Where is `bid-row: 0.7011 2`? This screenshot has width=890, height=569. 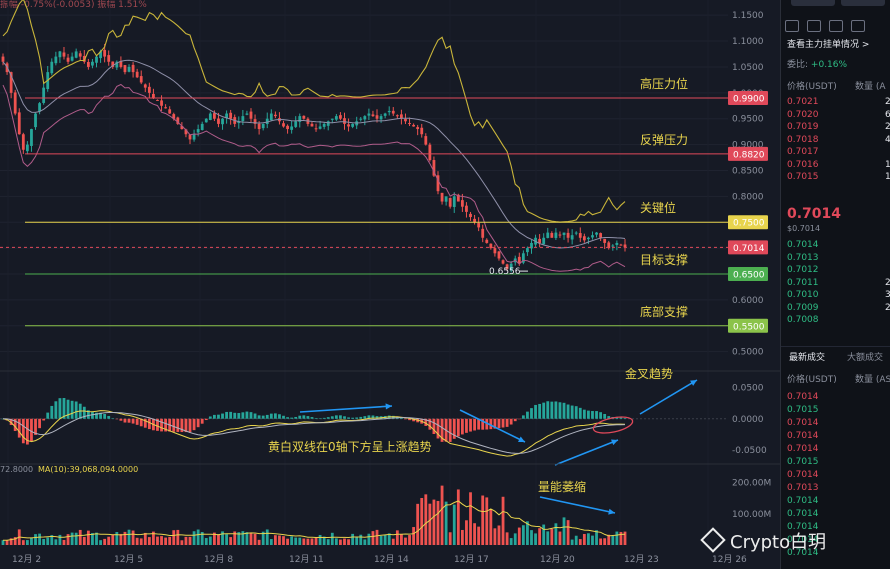 bid-row: 0.7011 2 is located at coordinates (838, 283).